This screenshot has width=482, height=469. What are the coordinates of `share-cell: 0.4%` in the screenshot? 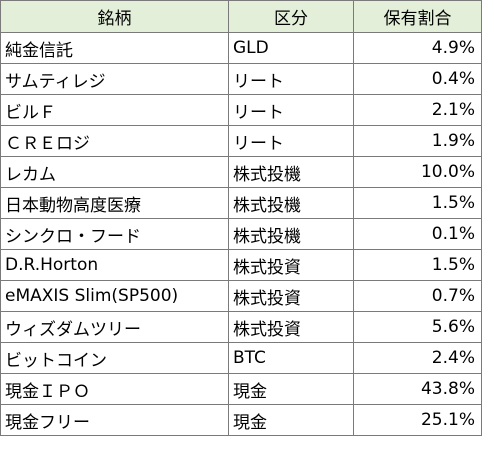 It's located at (417, 79).